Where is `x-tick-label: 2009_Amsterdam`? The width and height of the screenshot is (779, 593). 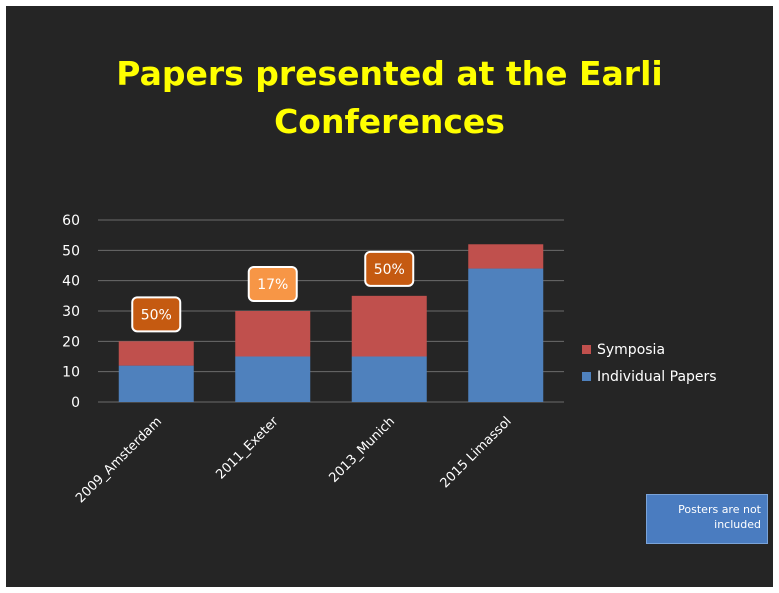 x-tick-label: 2009_Amsterdam is located at coordinates (119, 460).